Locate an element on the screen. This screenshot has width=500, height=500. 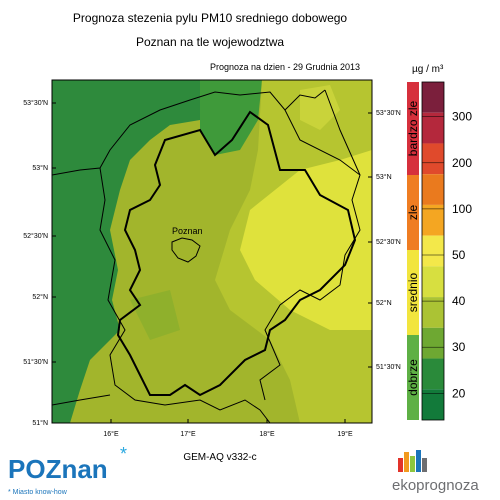
eko-icon is located at coordinates (412, 461).